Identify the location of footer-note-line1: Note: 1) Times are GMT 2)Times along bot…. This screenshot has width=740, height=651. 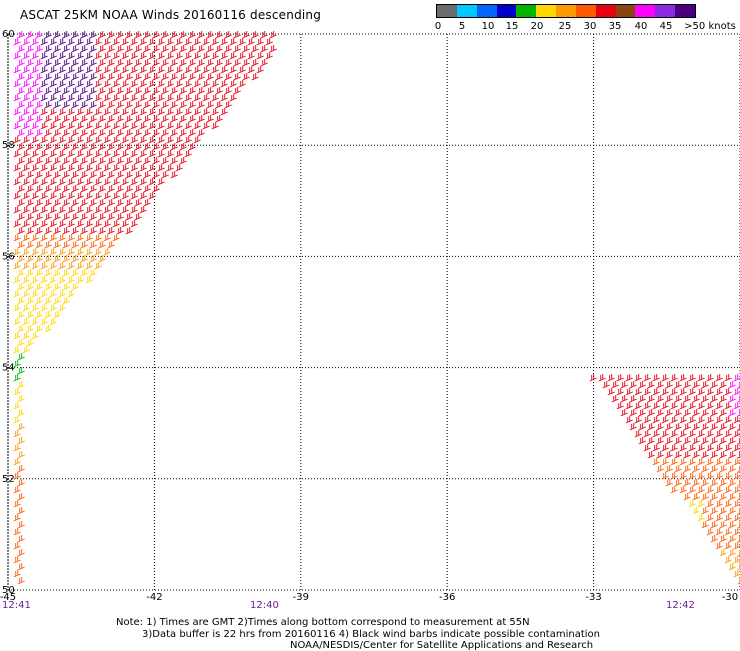
(323, 622).